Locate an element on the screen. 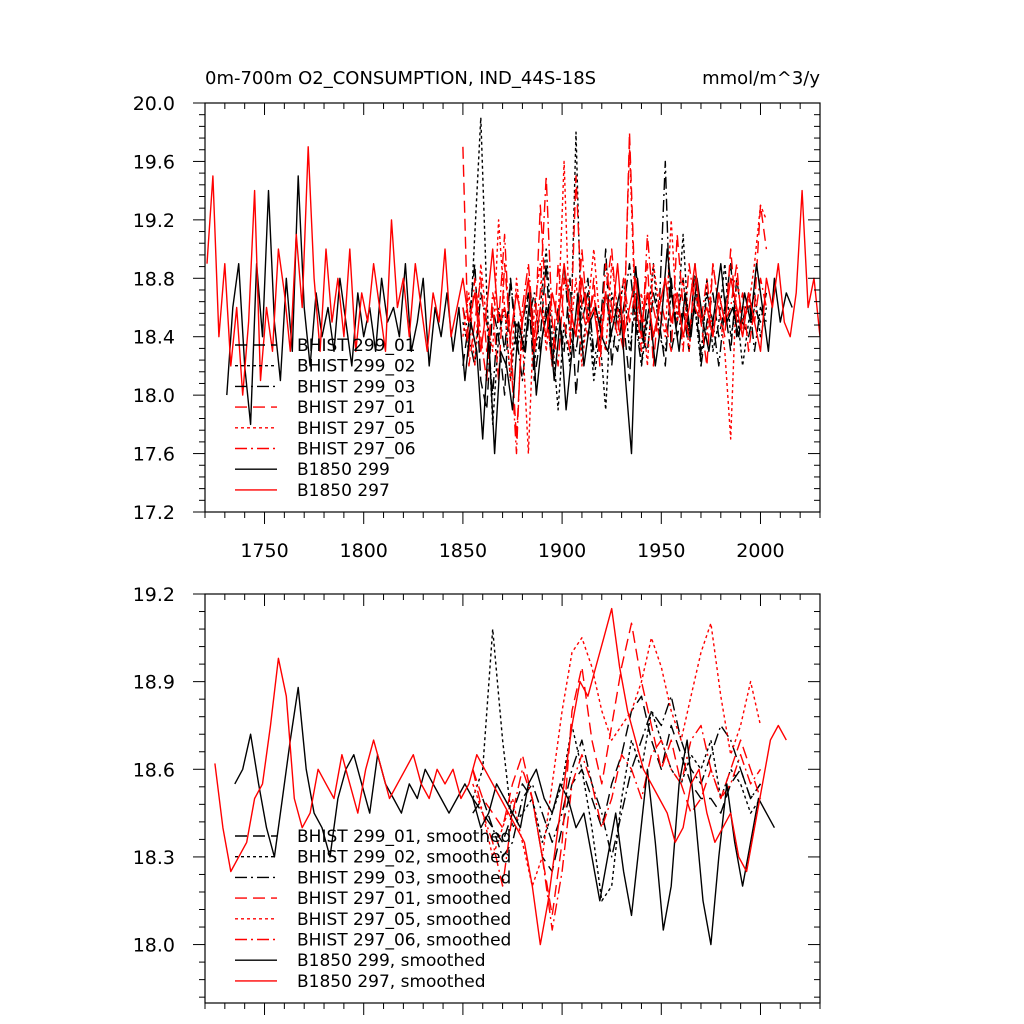 This screenshot has height=1024, width=1024. series-line-bhist-297-01-smoothed is located at coordinates (617, 769).